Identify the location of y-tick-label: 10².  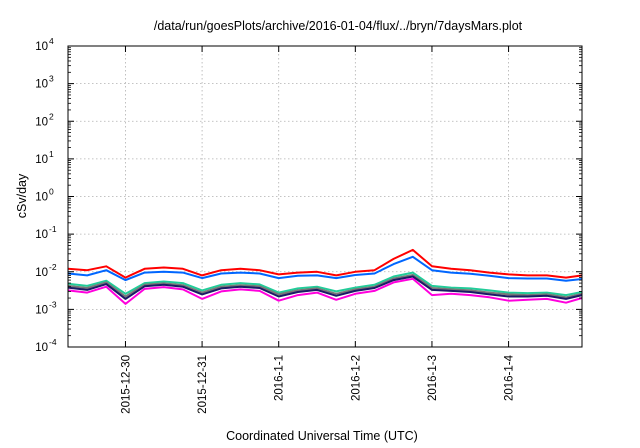
(44, 119).